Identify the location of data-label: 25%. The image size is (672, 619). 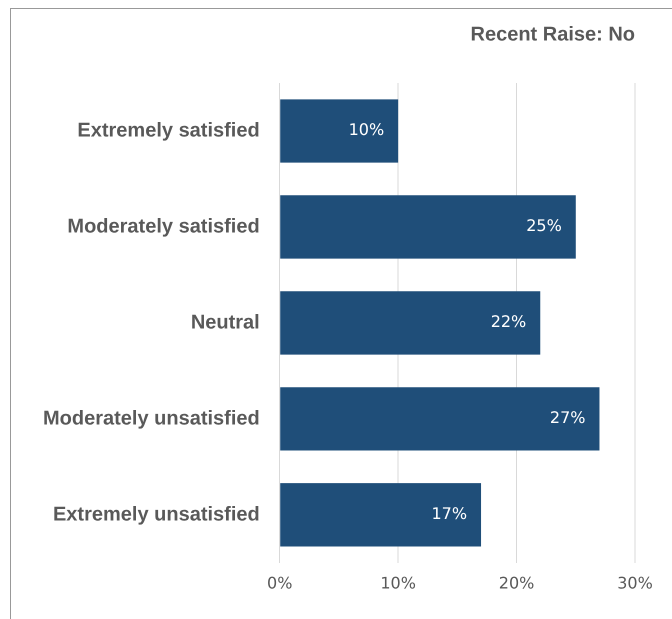
(544, 226).